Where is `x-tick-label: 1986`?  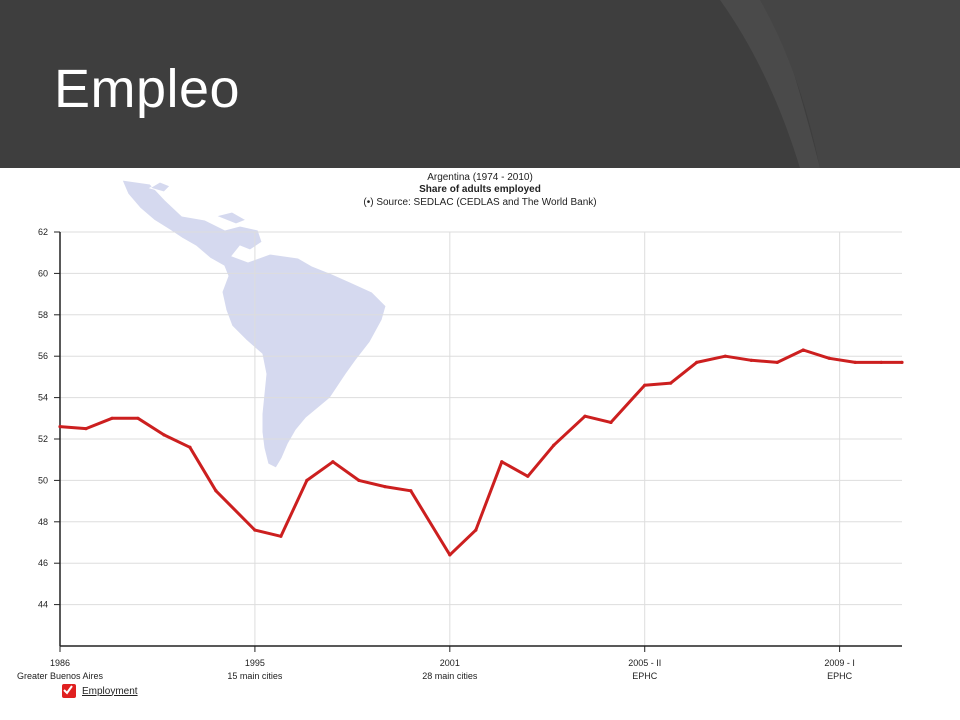
x-tick-label: 1986 is located at coordinates (60, 663).